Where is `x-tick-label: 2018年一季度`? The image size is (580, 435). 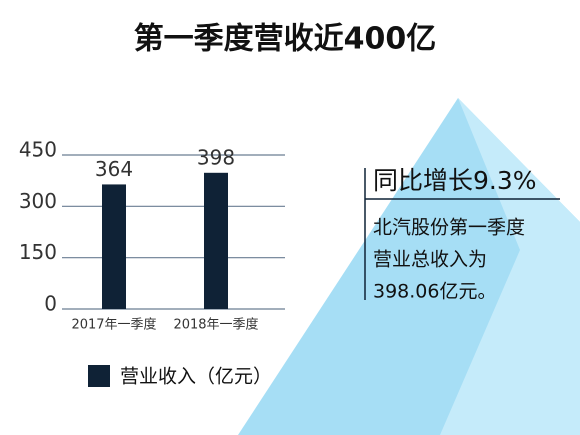 x-tick-label: 2018年一季度 is located at coordinates (215, 325).